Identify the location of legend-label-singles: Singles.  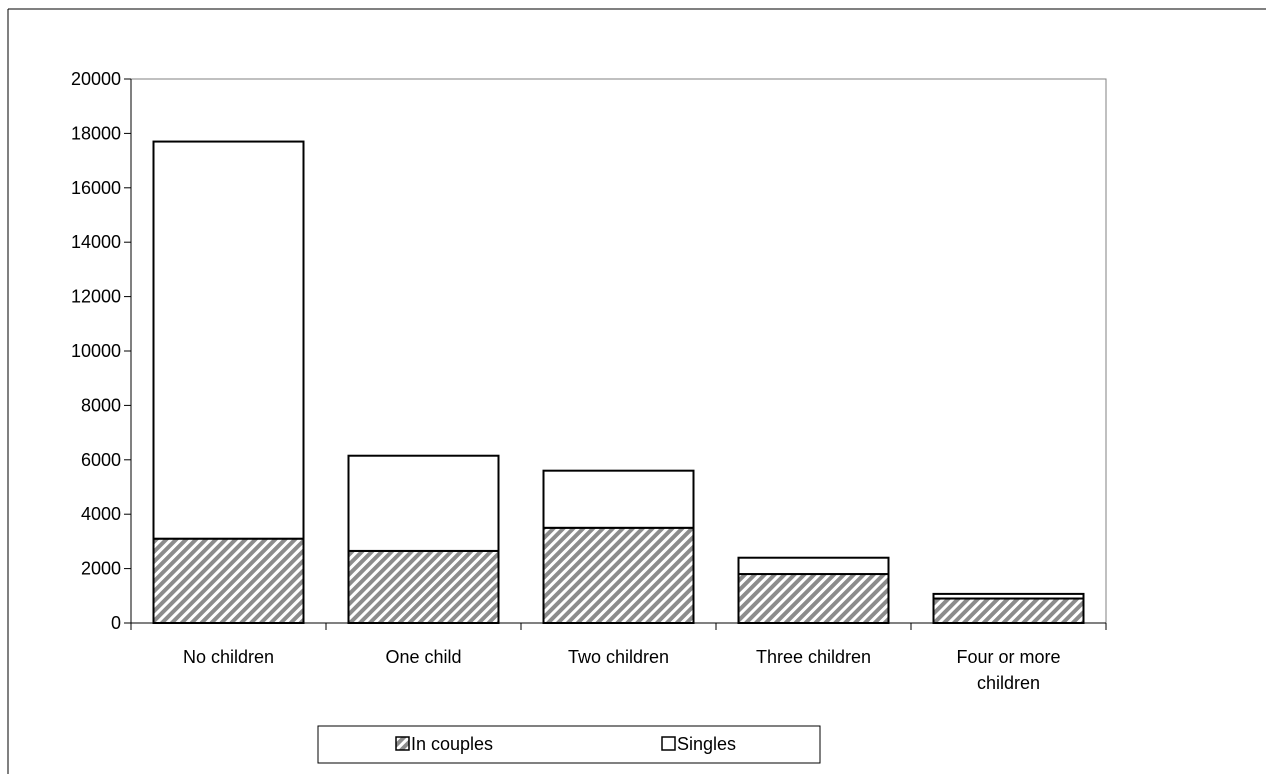
(706, 744).